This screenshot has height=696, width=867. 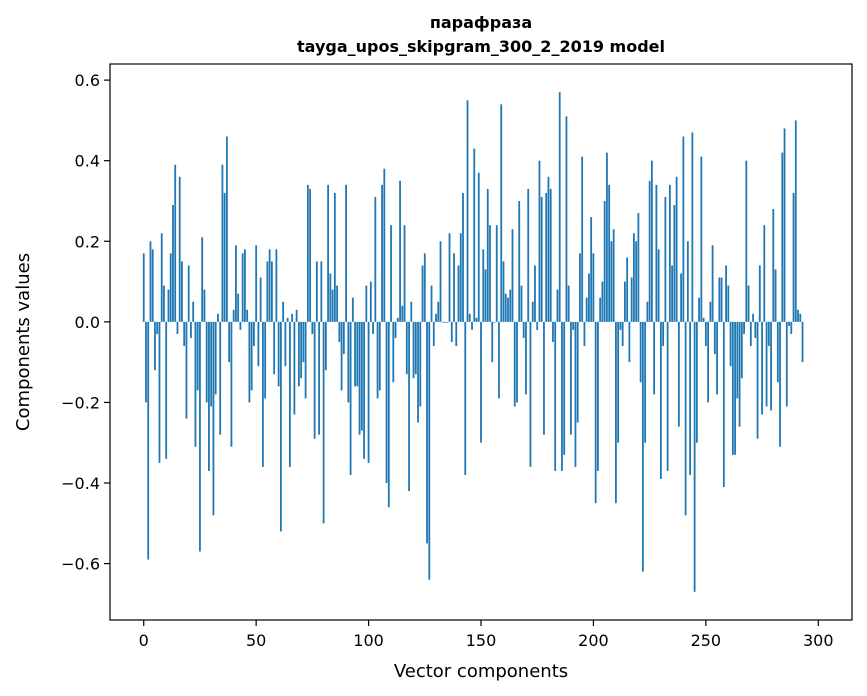 I want to click on y-tick-label: 0.6, so click(x=87, y=80).